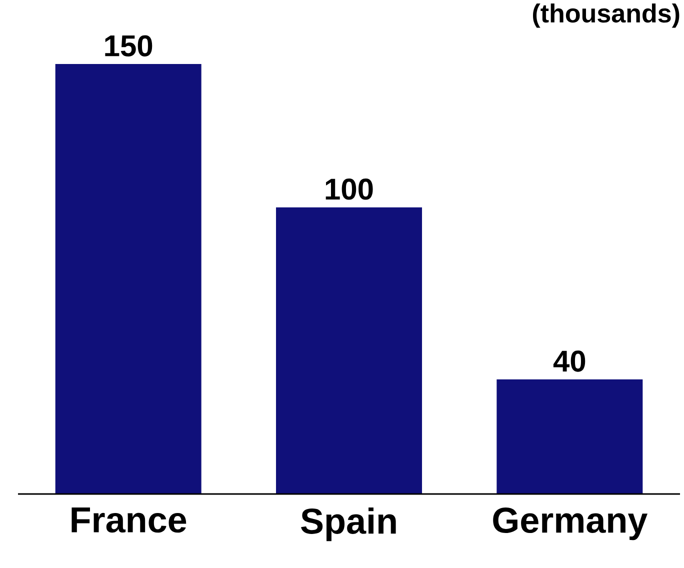  I want to click on data-label: 150, so click(128, 45).